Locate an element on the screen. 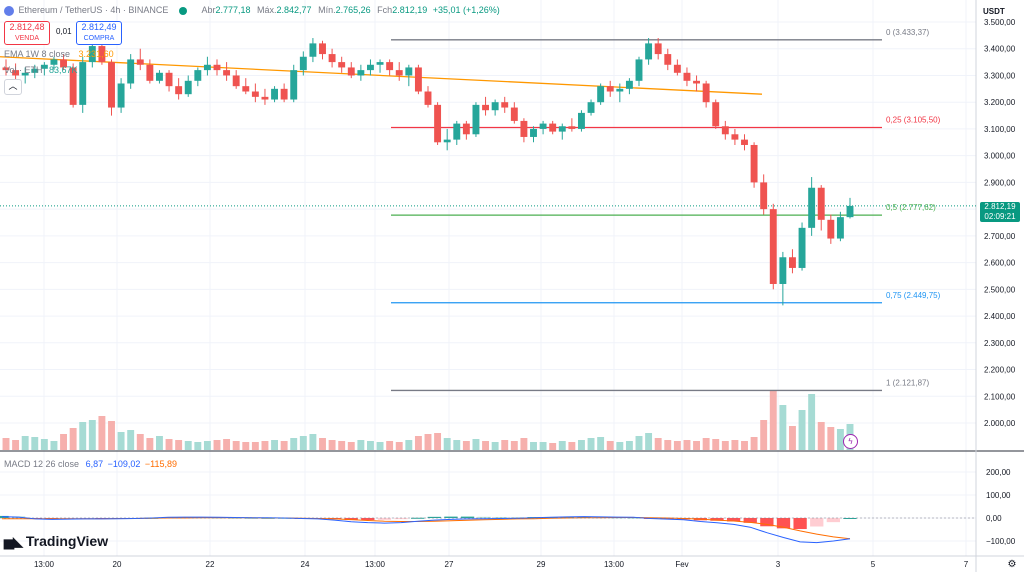 The height and width of the screenshot is (572, 1024). fib-label: 1 (2.121,87) is located at coordinates (907, 382).